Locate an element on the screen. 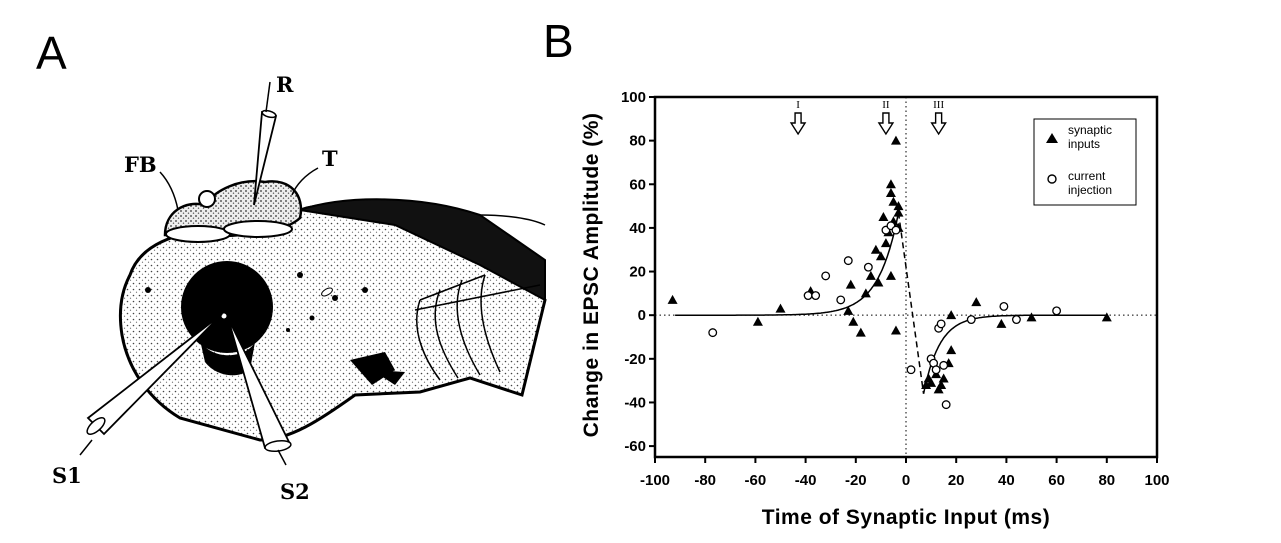  arrow-label: III is located at coordinates (938, 105).